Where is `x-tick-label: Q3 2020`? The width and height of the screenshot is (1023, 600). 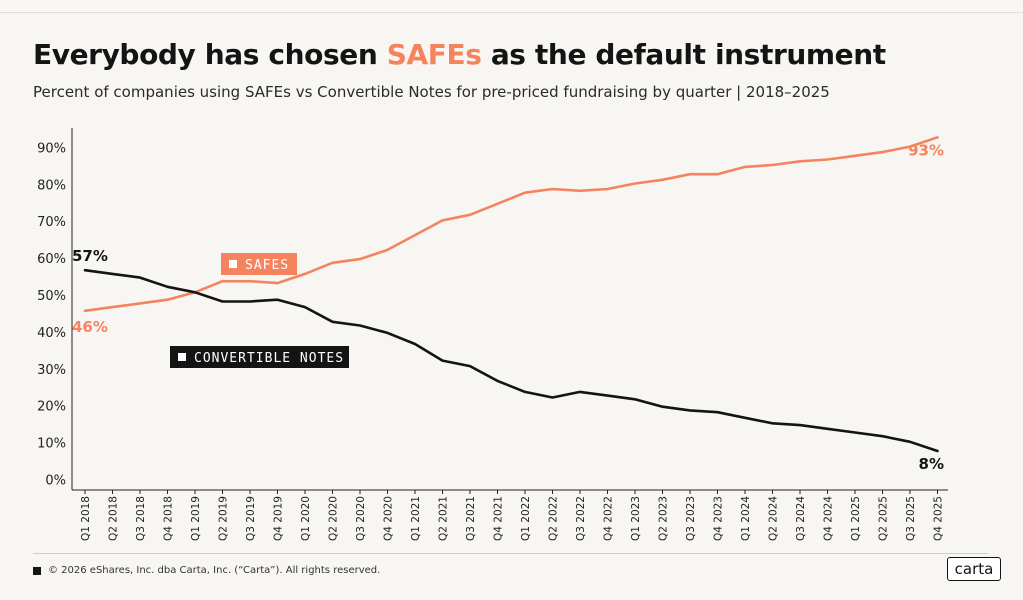
x-tick-label: Q3 2020 is located at coordinates (361, 518).